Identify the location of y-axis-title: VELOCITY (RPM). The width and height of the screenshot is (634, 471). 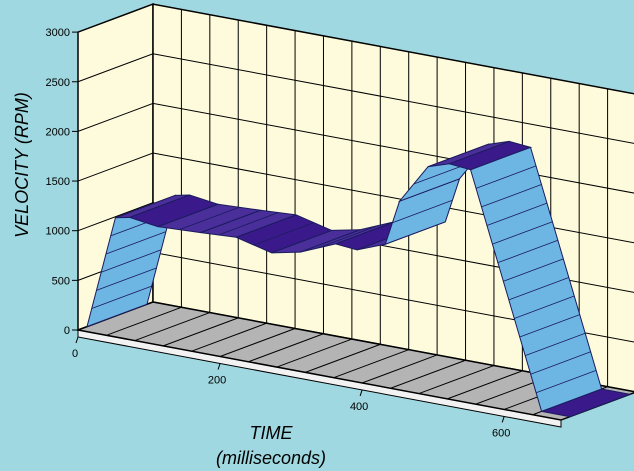
(22, 165).